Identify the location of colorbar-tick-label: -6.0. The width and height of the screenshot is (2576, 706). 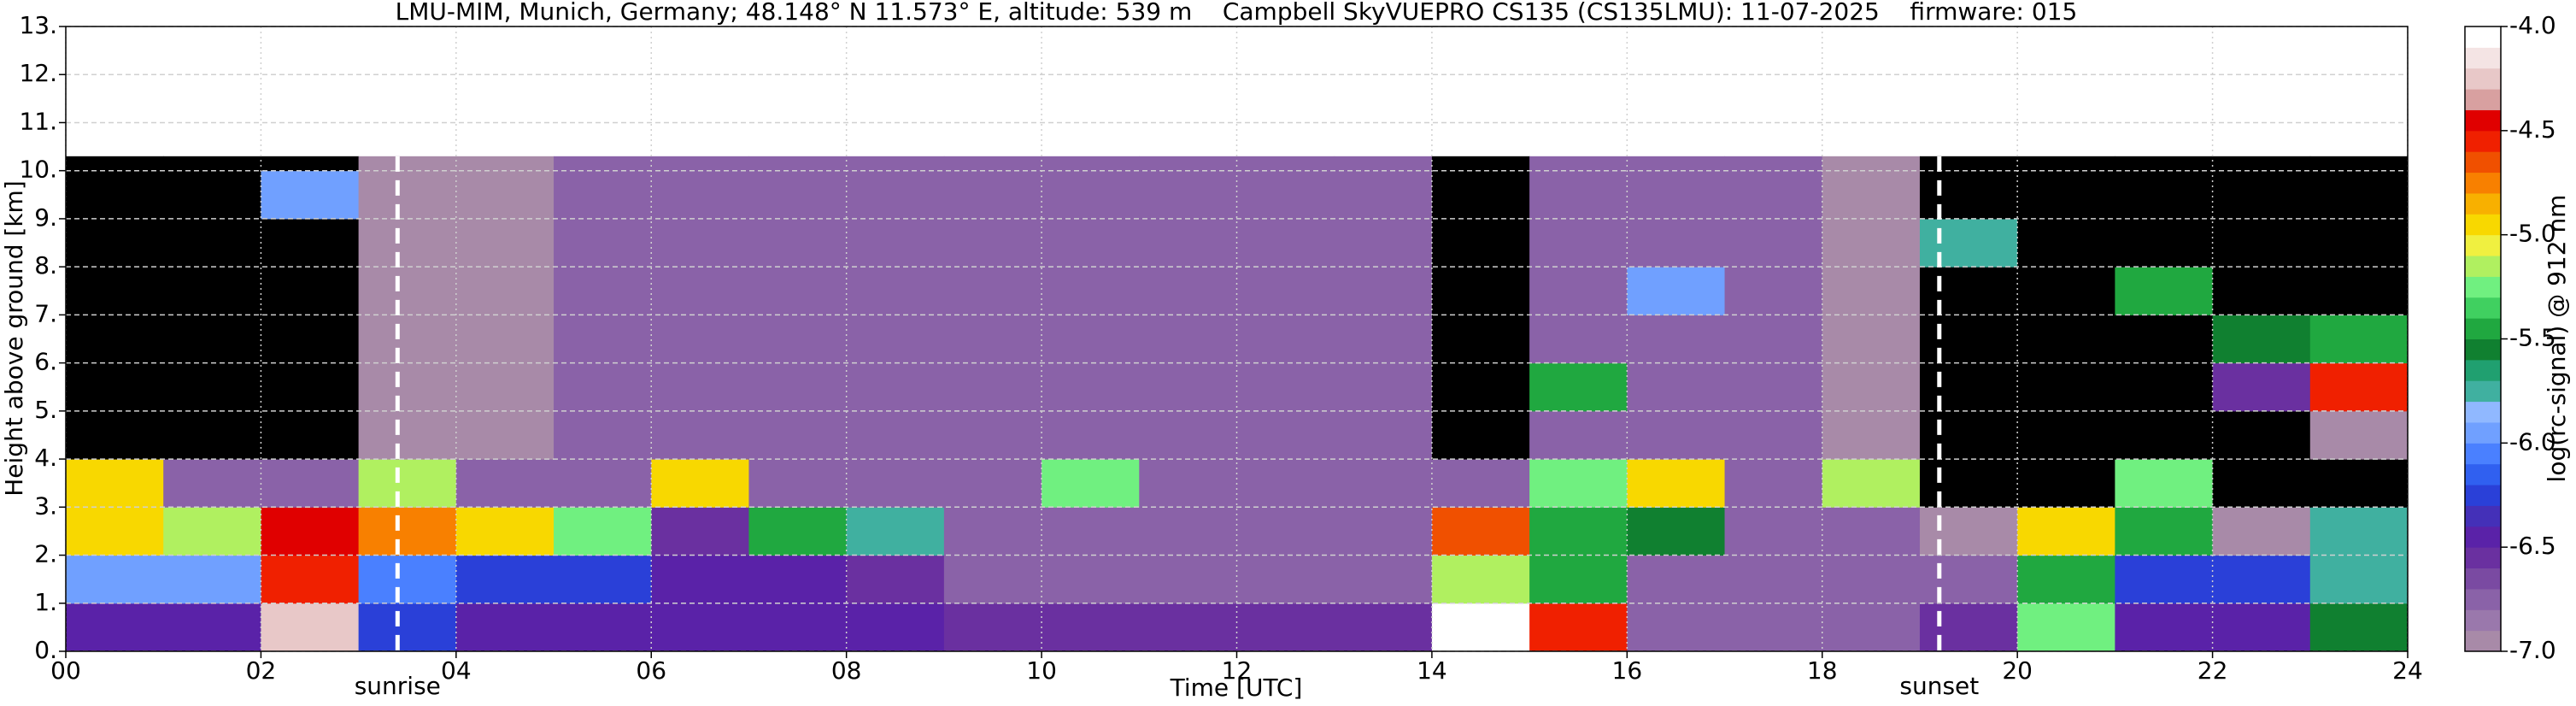
(2532, 441).